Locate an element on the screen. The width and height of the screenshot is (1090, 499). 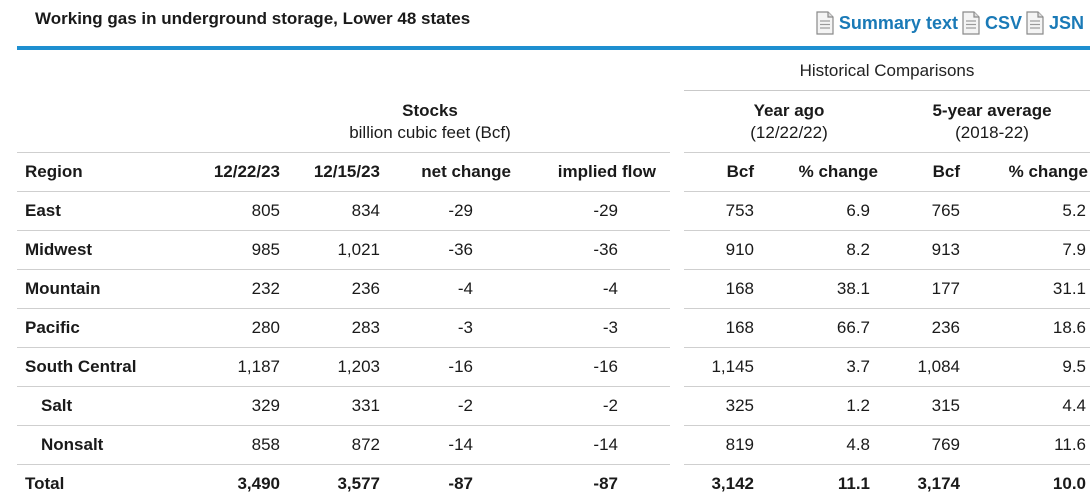
value-cell: 11.1 is located at coordinates (853, 484).